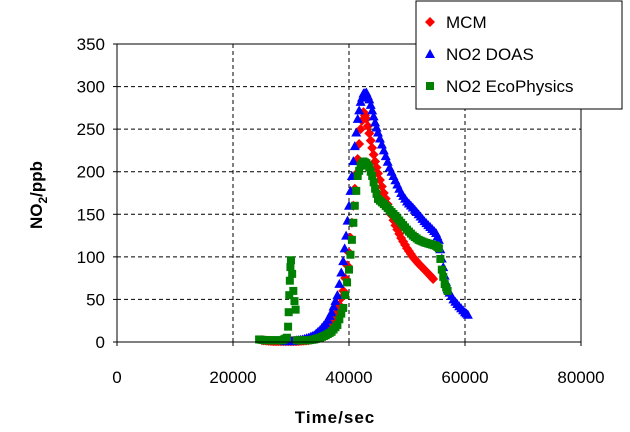 The image size is (630, 432). I want to click on y-axis-title-main: NO, so click(36, 217).